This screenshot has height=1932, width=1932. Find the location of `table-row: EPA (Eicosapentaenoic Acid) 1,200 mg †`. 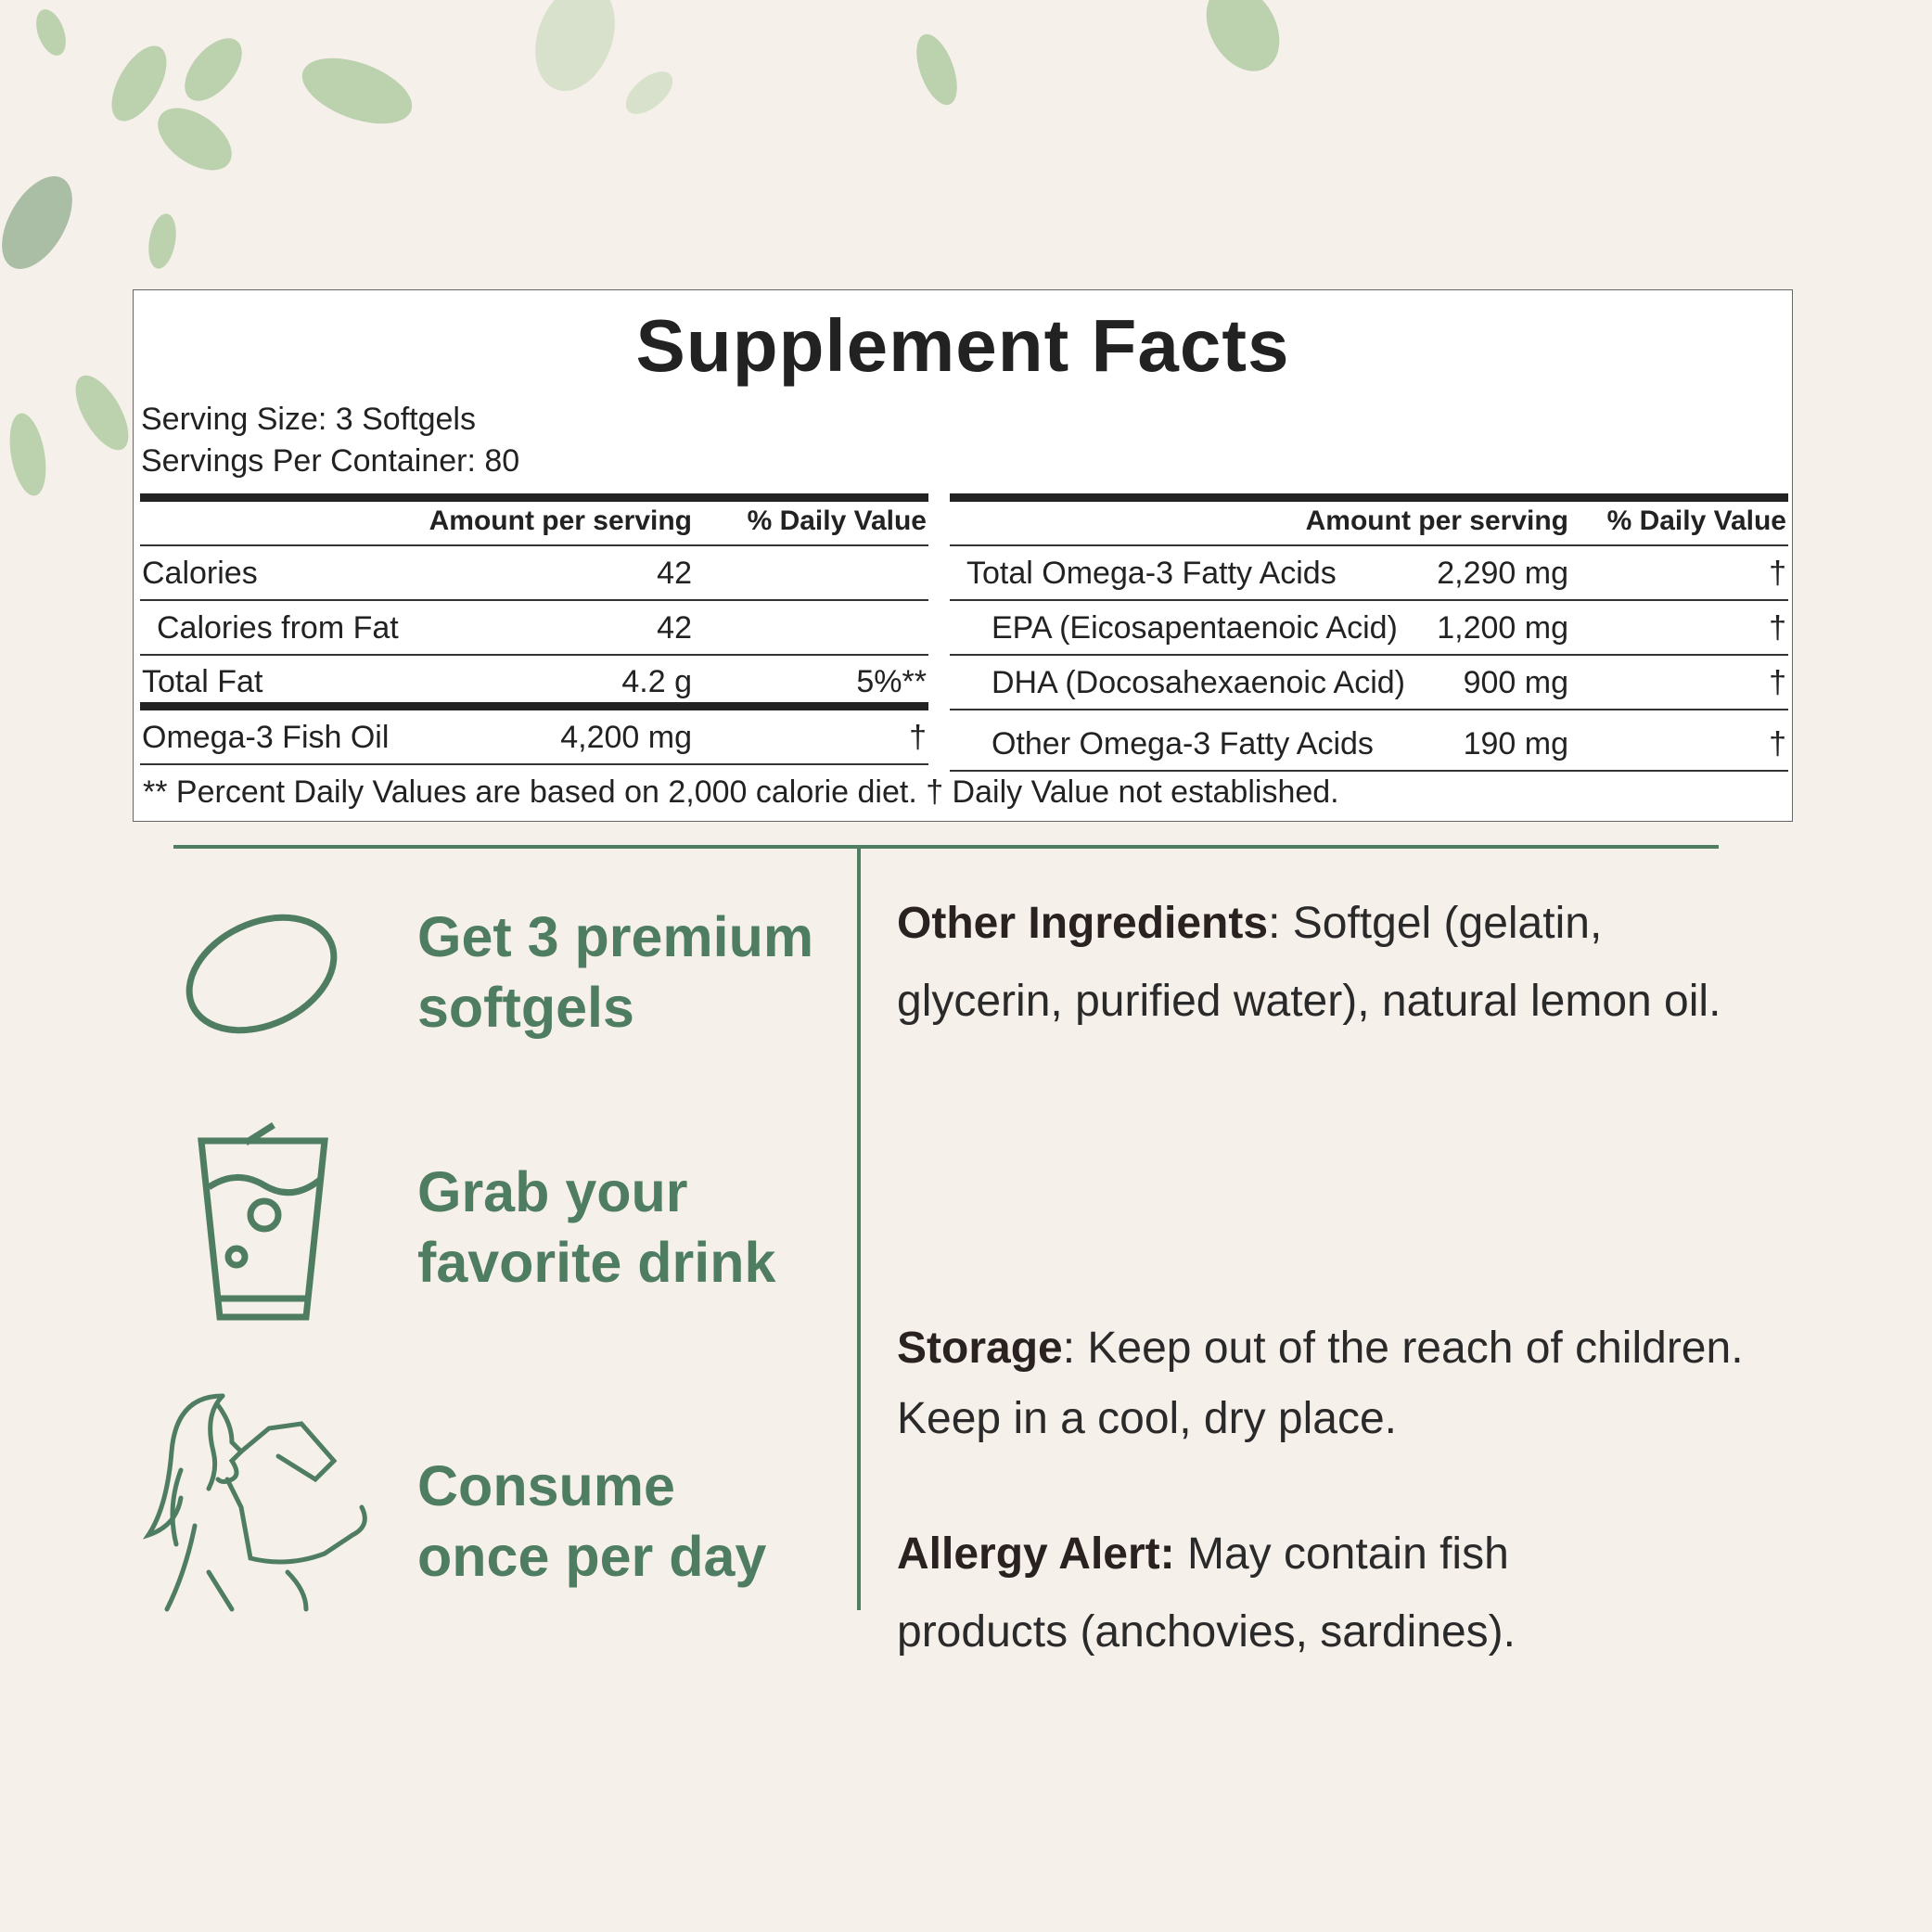

table-row: EPA (Eicosapentaenoic Acid) 1,200 mg † is located at coordinates (1369, 628).